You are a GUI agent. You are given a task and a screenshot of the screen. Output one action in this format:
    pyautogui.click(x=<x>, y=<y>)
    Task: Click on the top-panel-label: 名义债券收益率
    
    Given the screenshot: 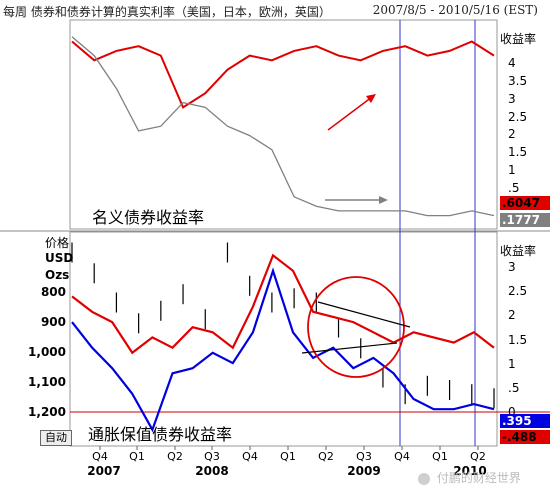 What is the action you would take?
    pyautogui.click(x=148, y=217)
    